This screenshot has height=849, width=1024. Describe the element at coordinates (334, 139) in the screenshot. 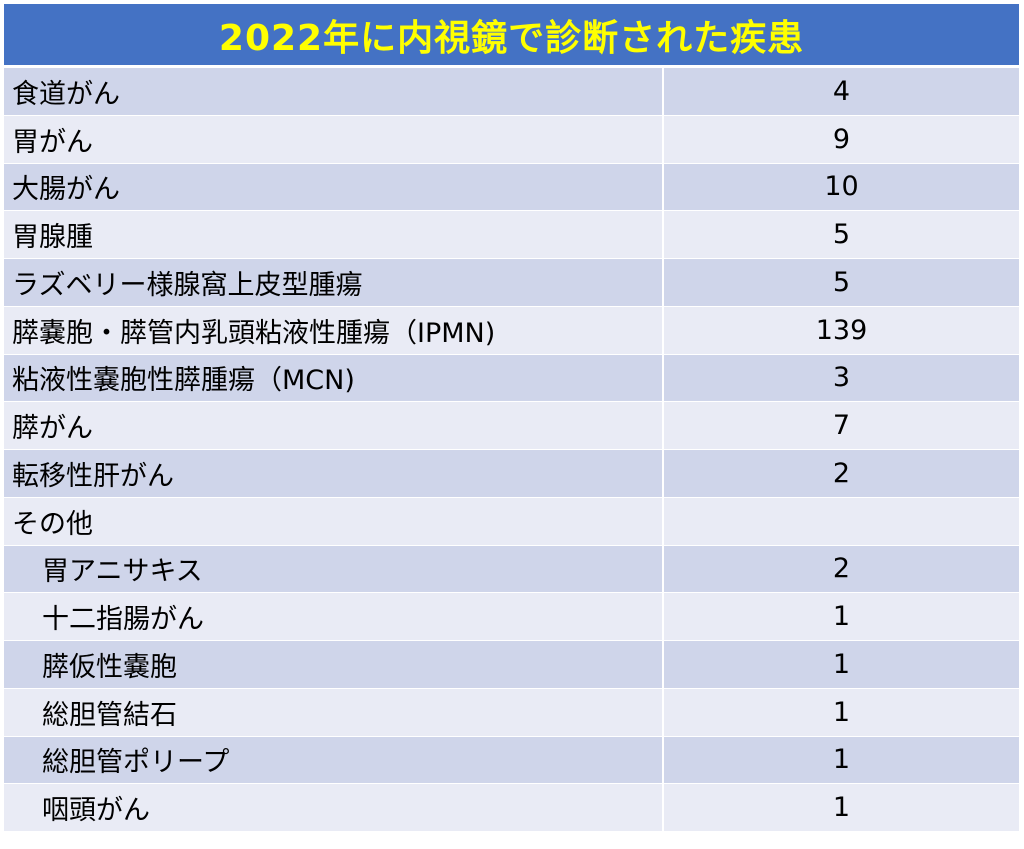

I see `disease-name-cell: 胃がん` at that location.